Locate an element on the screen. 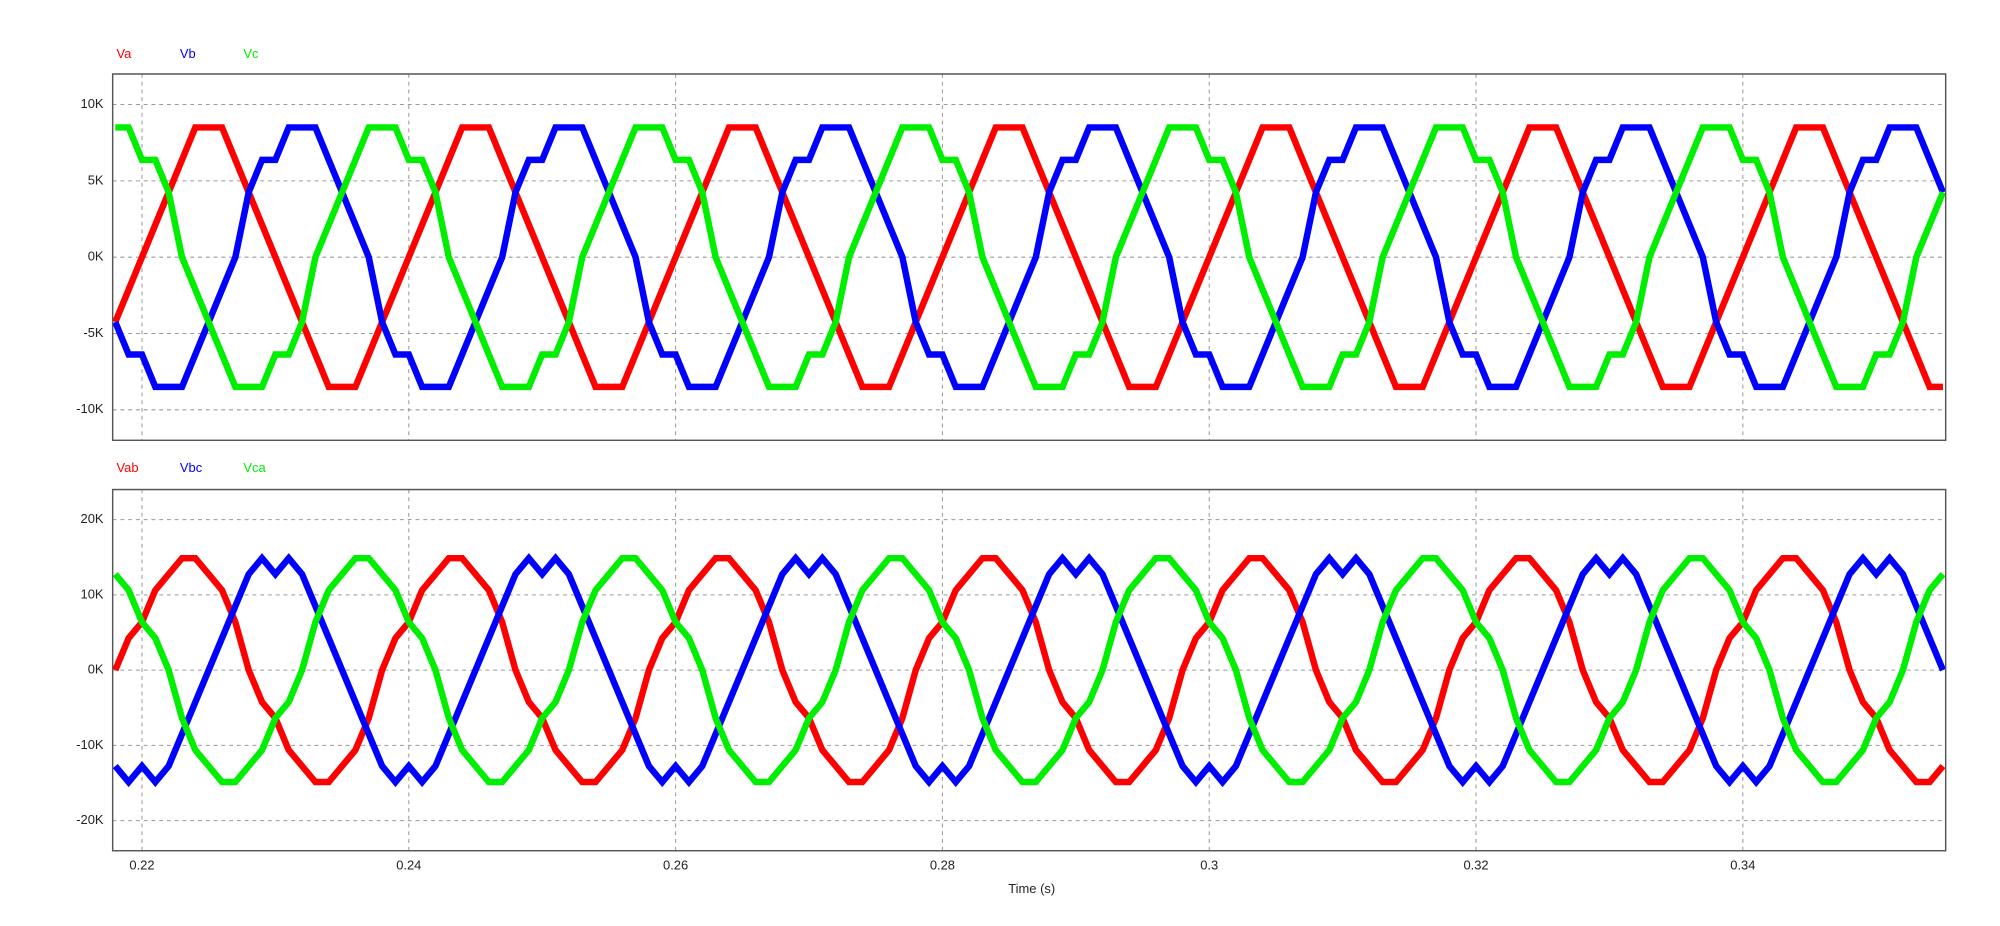  x-tick-label: 0.26 is located at coordinates (675, 865).